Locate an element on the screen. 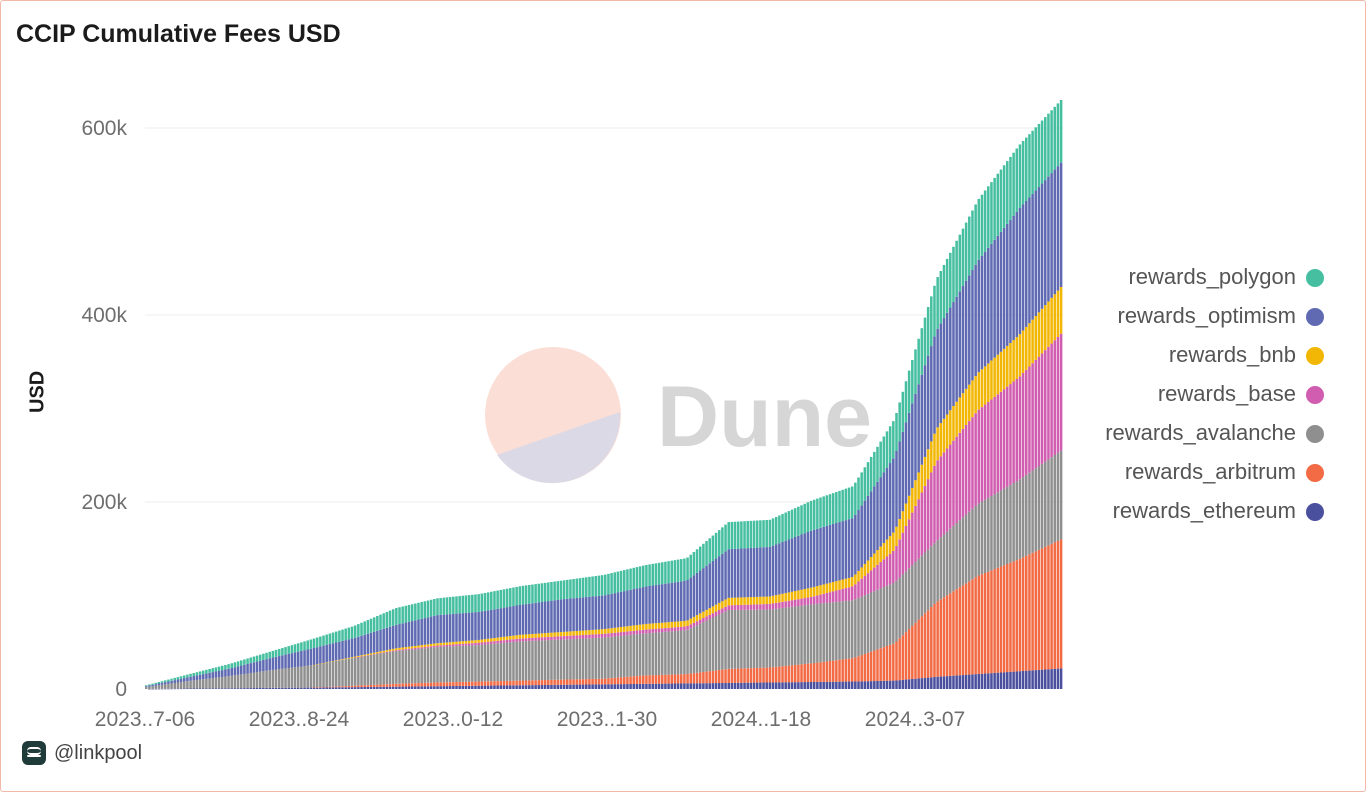 The height and width of the screenshot is (792, 1366). legend-item: rewards_avalanche is located at coordinates (1201, 437).